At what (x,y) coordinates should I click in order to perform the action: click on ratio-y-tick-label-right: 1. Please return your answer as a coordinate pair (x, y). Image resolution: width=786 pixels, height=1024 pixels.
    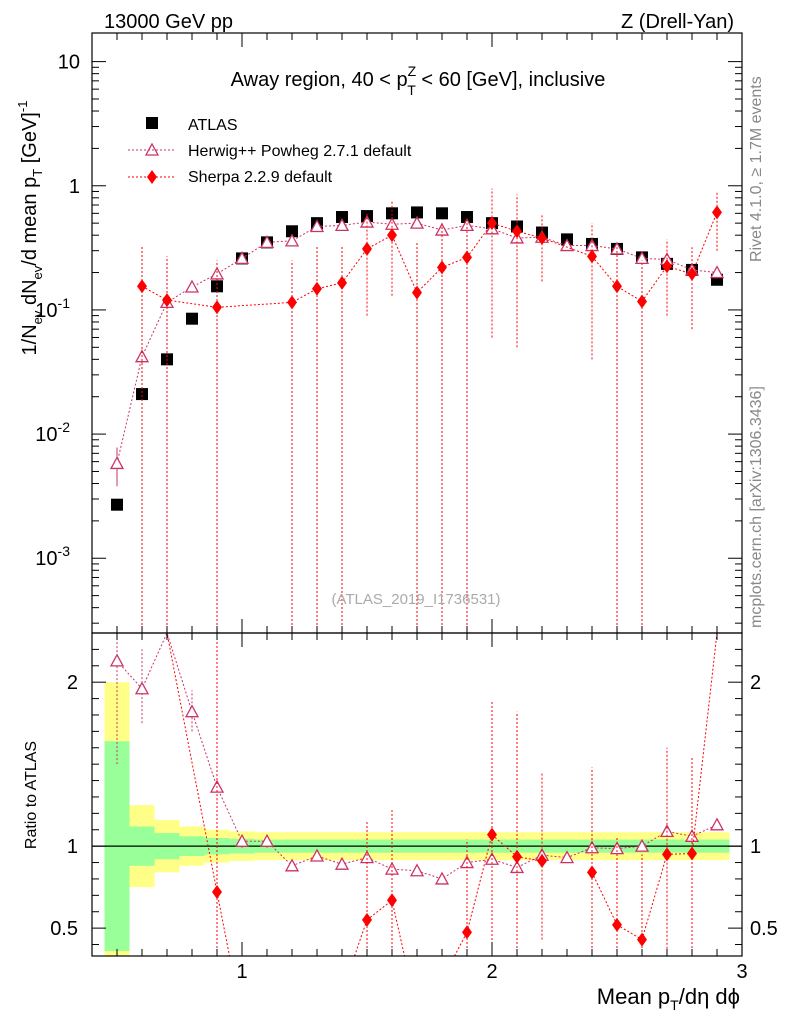
    Looking at the image, I should click on (755, 847).